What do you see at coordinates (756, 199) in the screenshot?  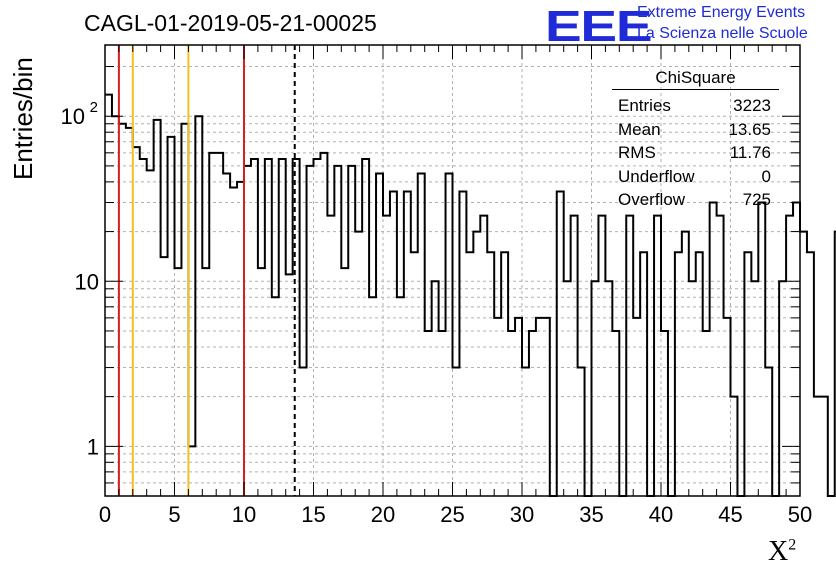 I see `stats-value: 725` at bounding box center [756, 199].